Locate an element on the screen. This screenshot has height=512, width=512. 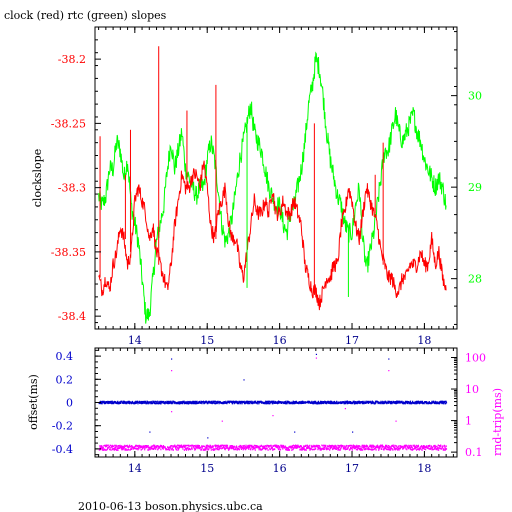
rndtrip-points is located at coordinates (273, 447).